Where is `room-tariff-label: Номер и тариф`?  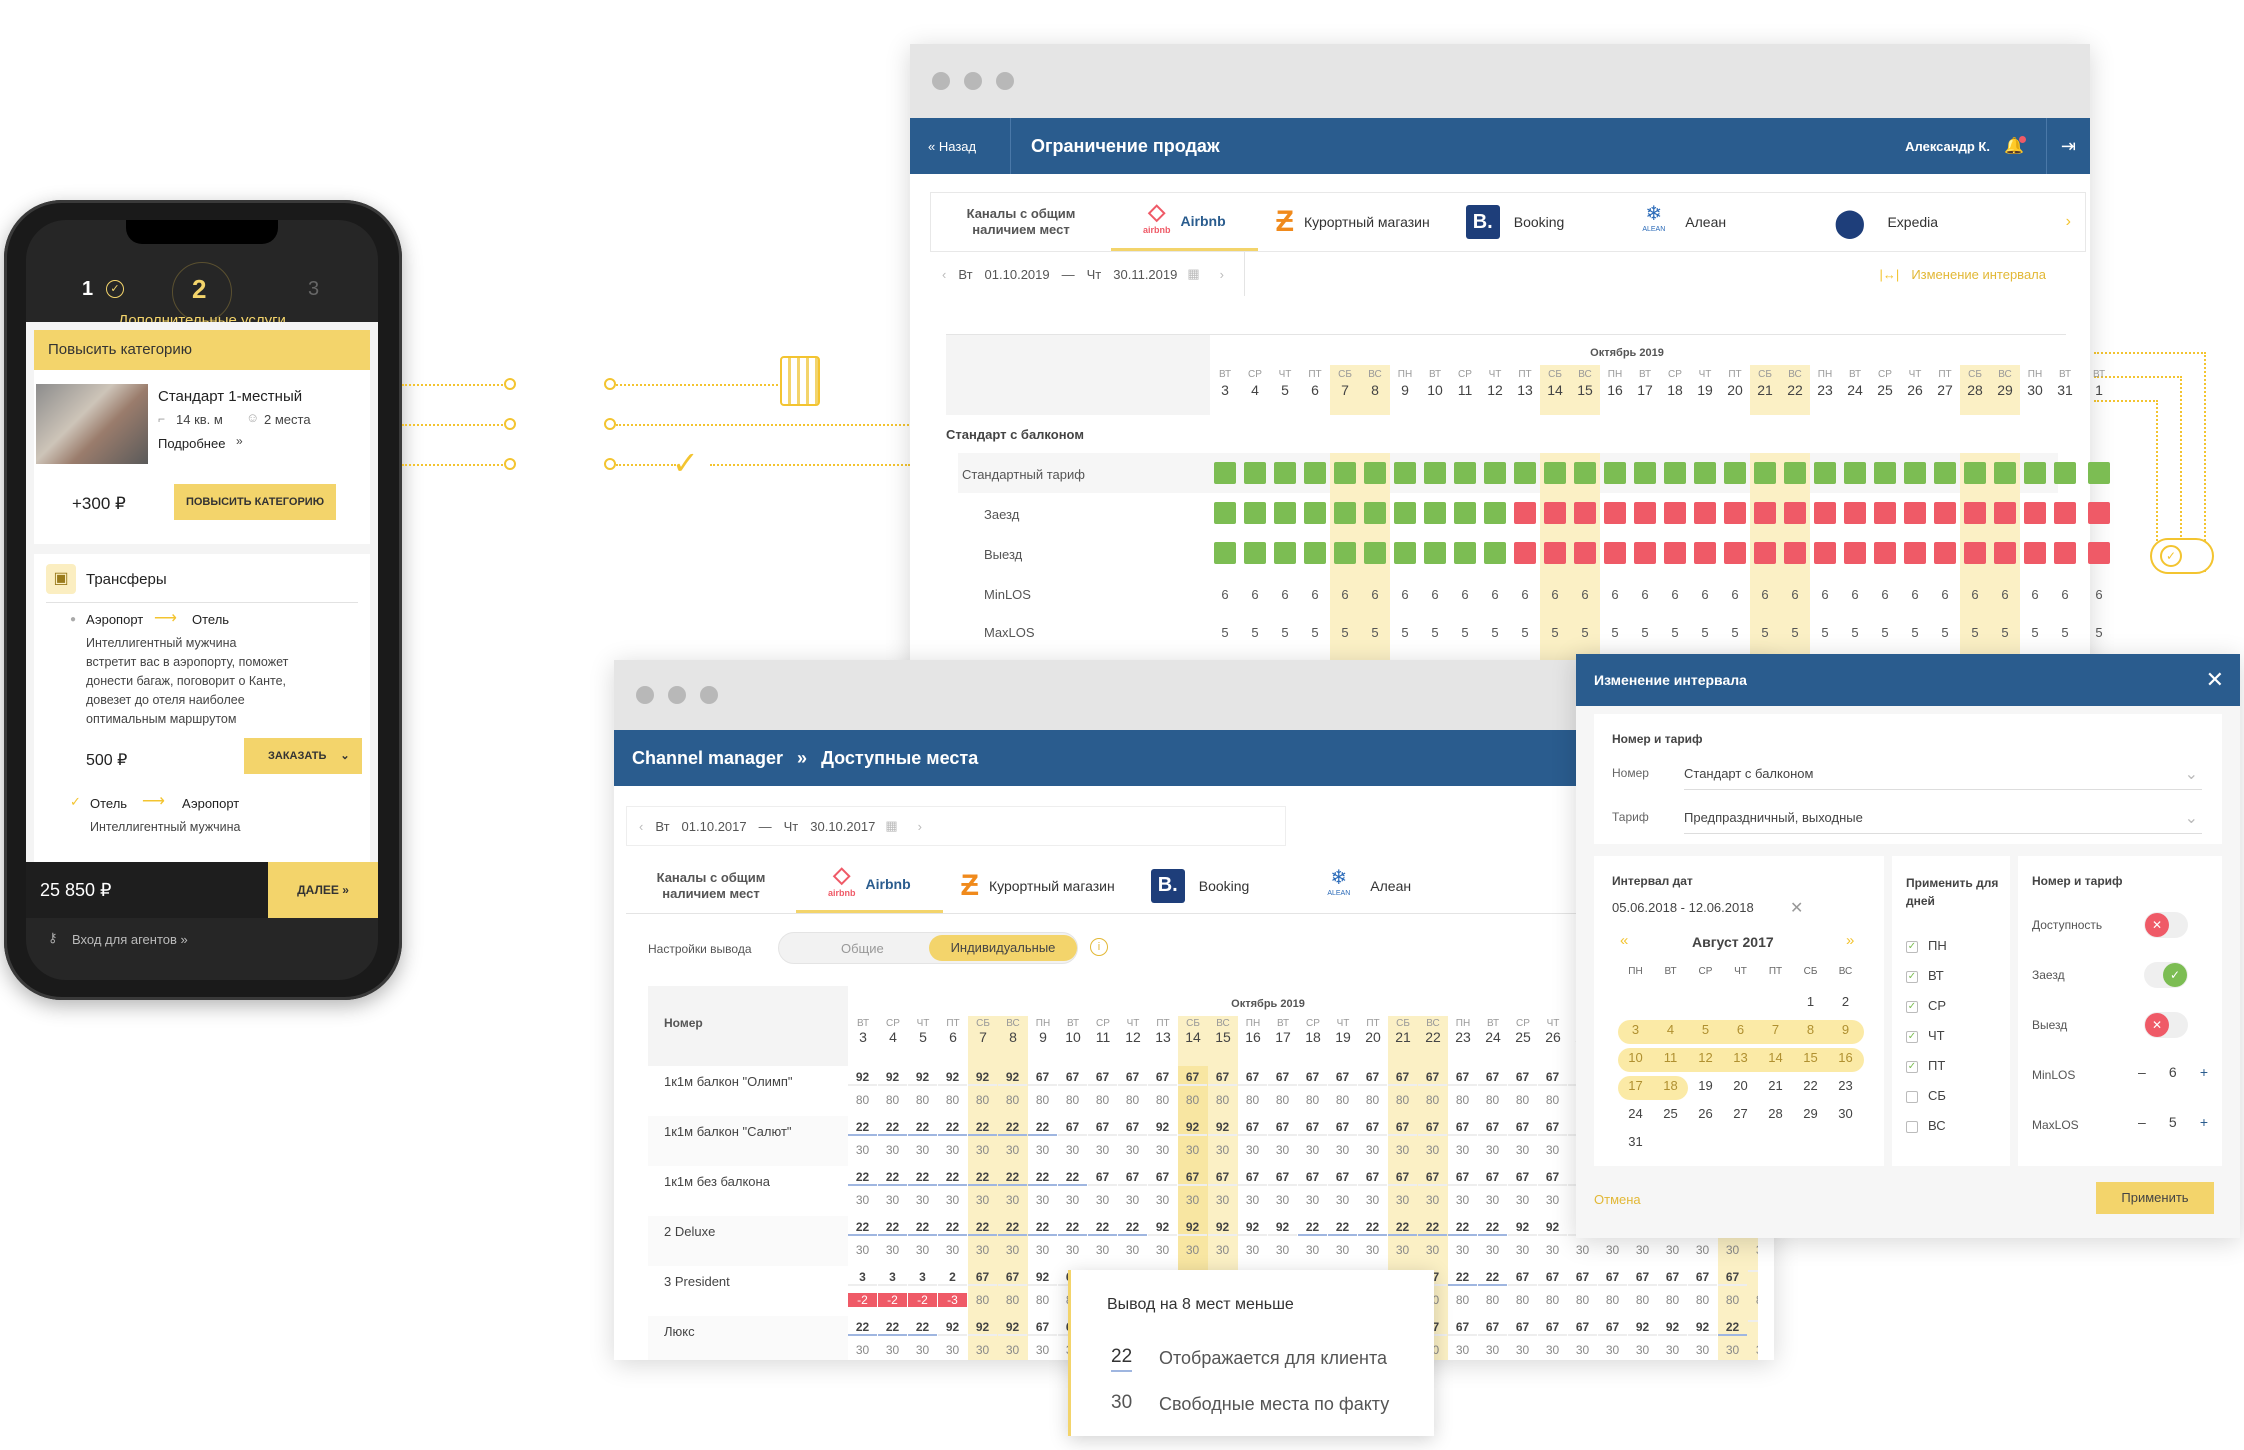
room-tariff-label: Номер и тариф is located at coordinates (2077, 881).